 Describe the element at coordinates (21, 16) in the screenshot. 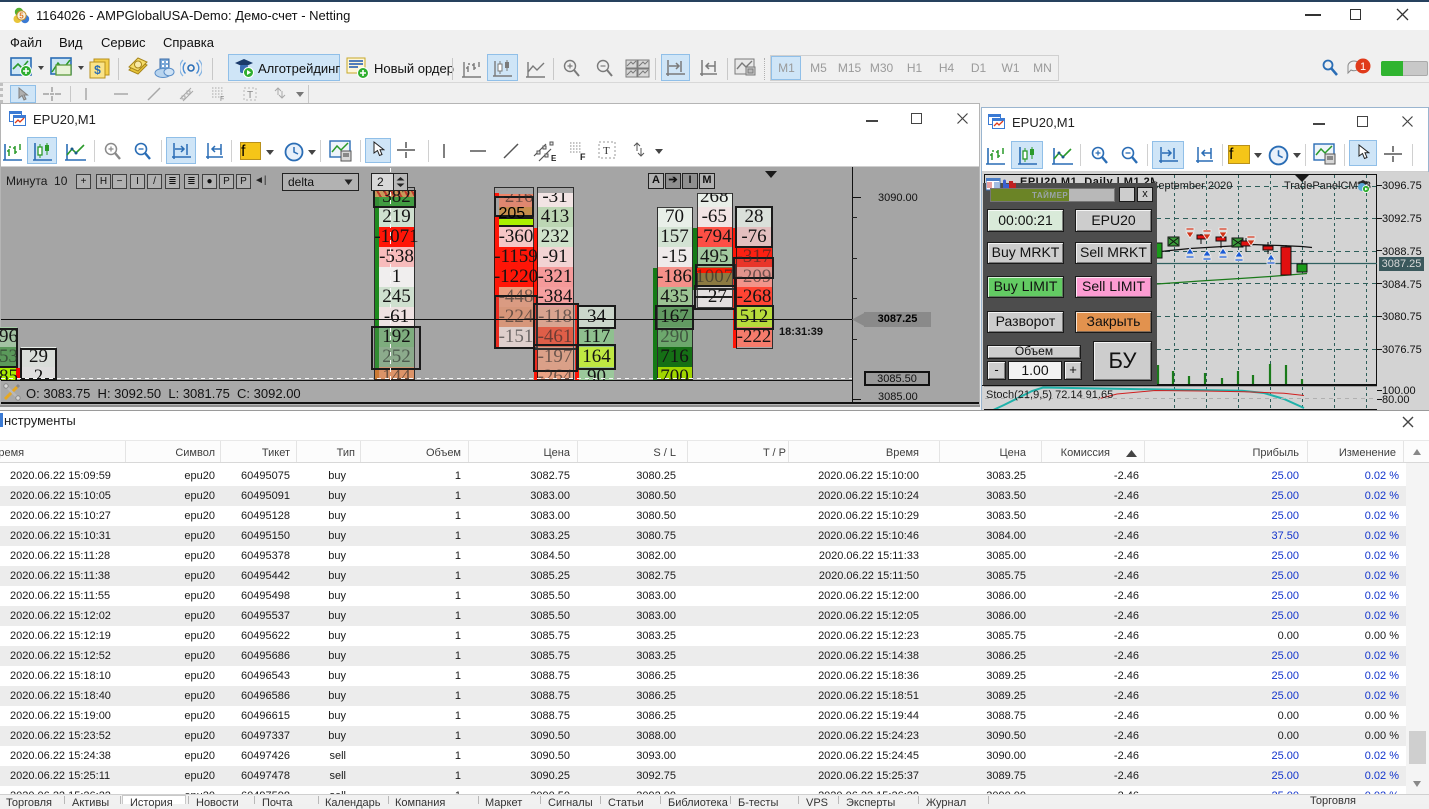

I see `svg-text: 5` at that location.